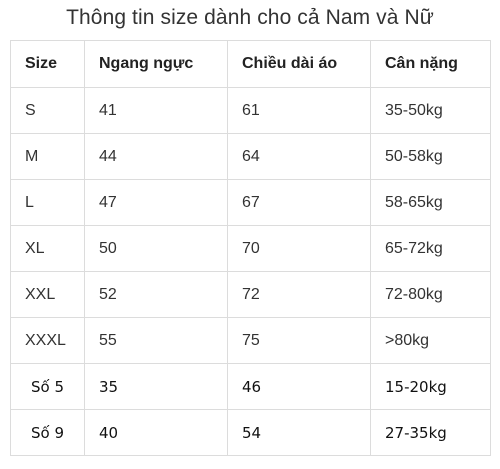 This screenshot has width=500, height=469. I want to click on table-row: M 44 64 50-58kg, so click(250, 156).